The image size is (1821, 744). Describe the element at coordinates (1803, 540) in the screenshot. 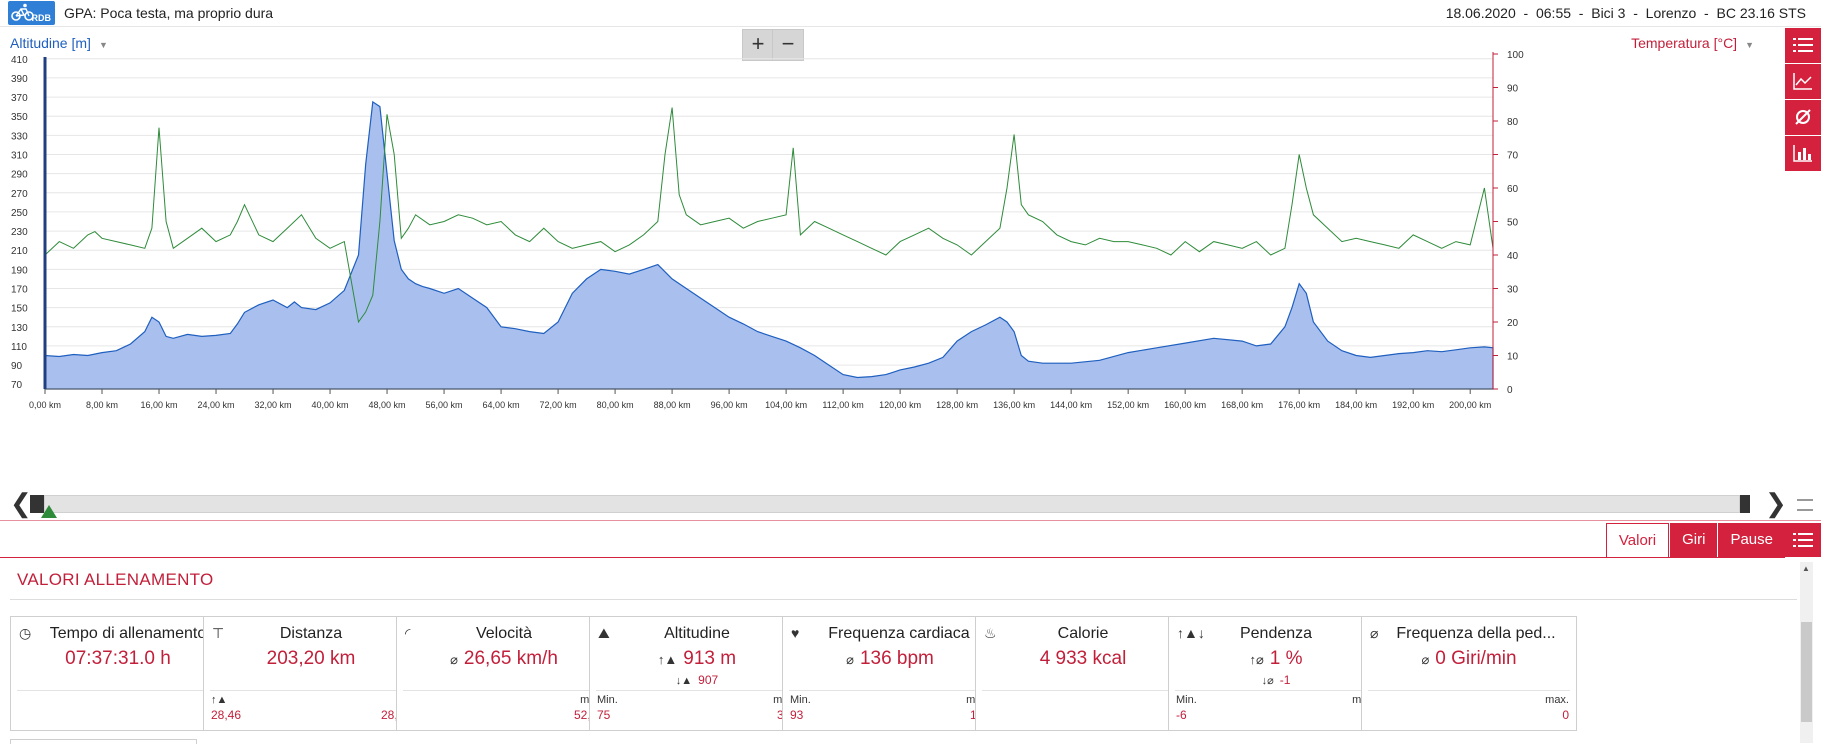

I see `panel-menu-button` at that location.